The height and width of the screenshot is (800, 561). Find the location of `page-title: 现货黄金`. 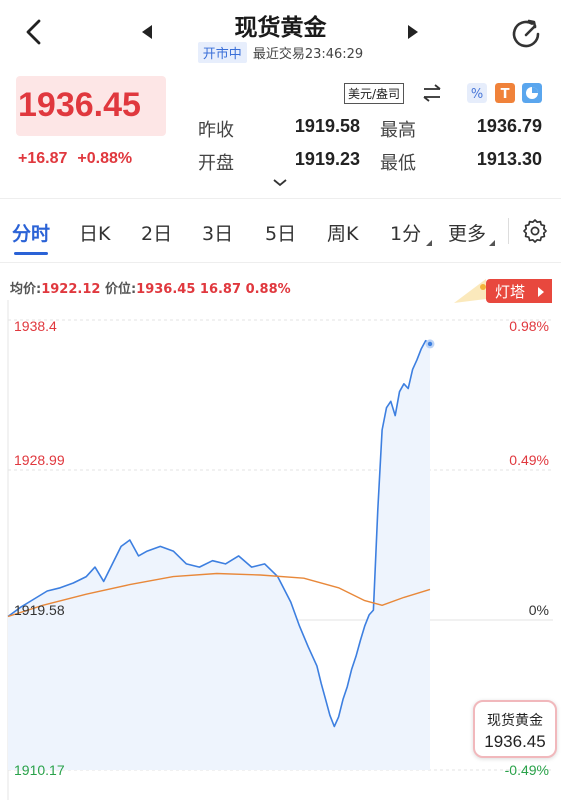

page-title: 现货黄金 is located at coordinates (280, 28).